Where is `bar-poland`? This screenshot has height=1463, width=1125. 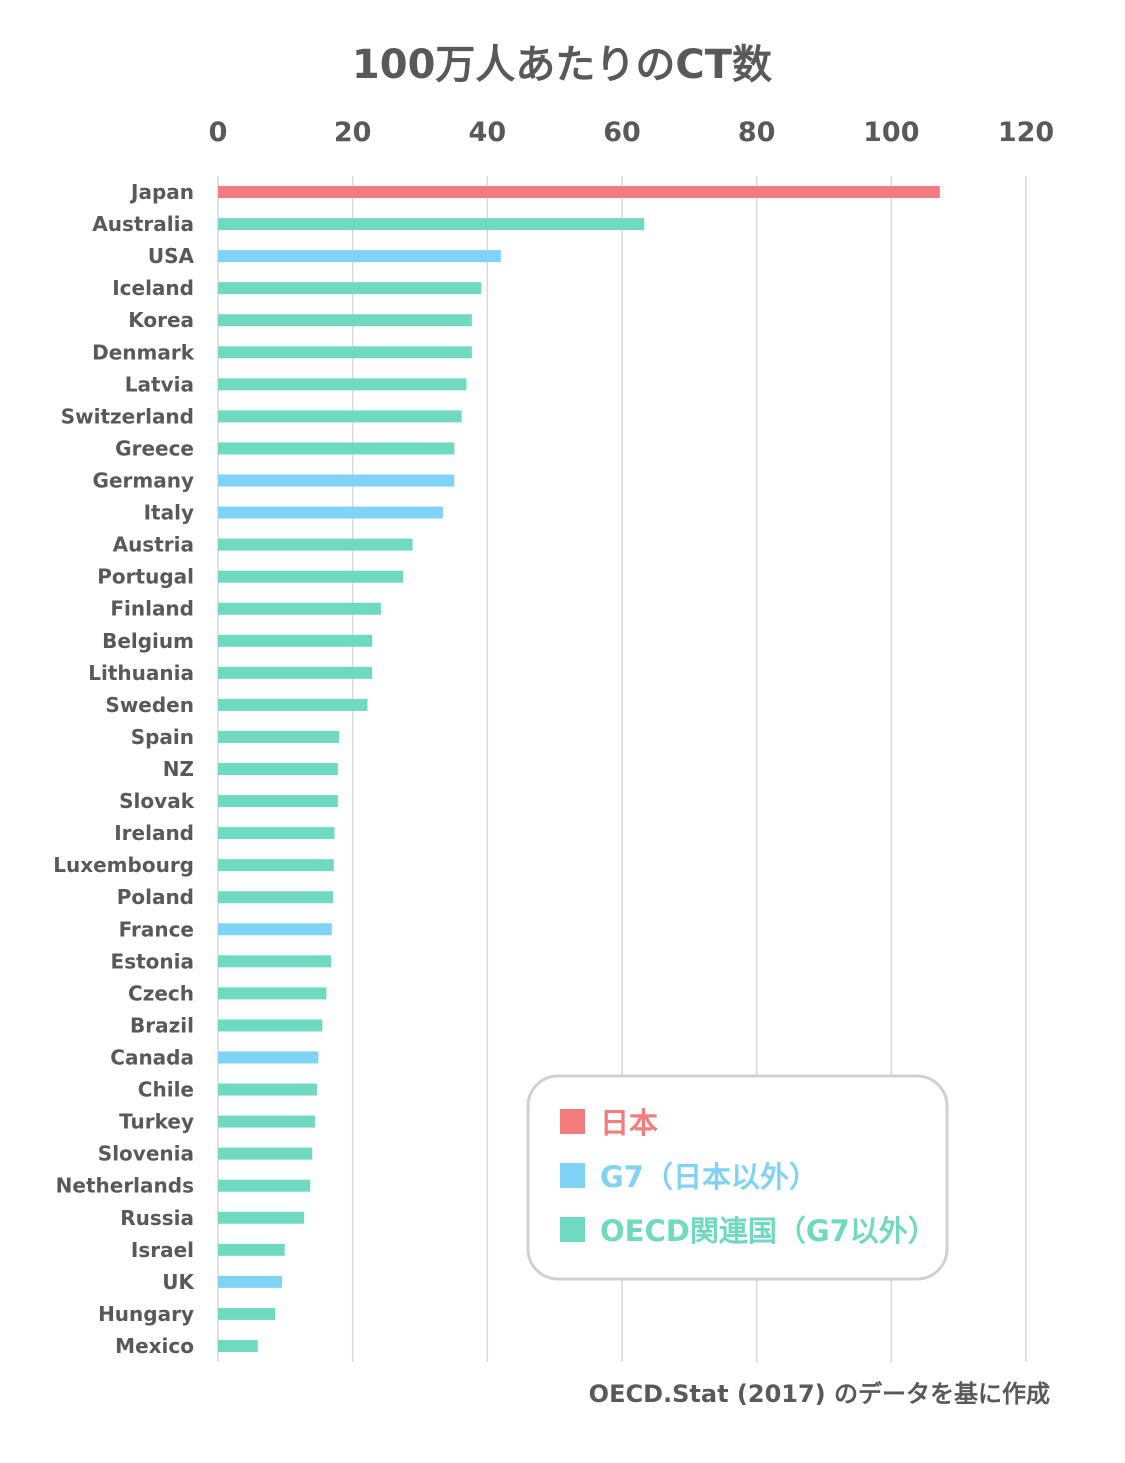 bar-poland is located at coordinates (276, 897).